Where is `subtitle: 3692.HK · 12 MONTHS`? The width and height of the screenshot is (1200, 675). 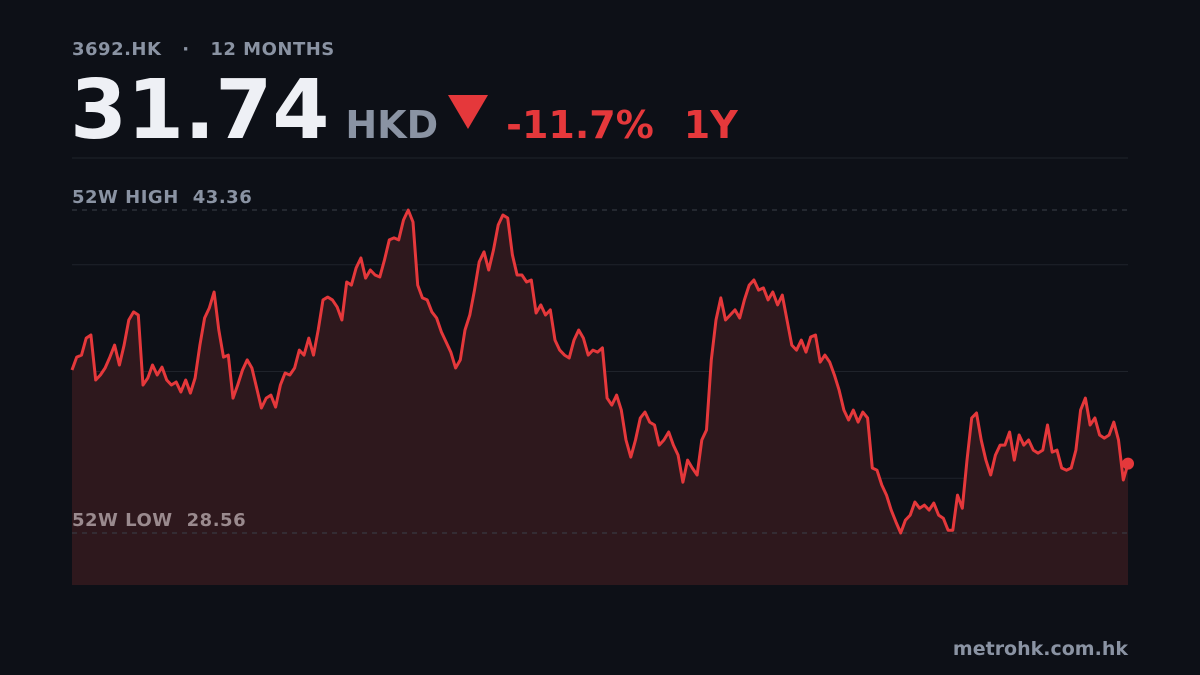
subtitle: 3692.HK · 12 MONTHS is located at coordinates (210, 49).